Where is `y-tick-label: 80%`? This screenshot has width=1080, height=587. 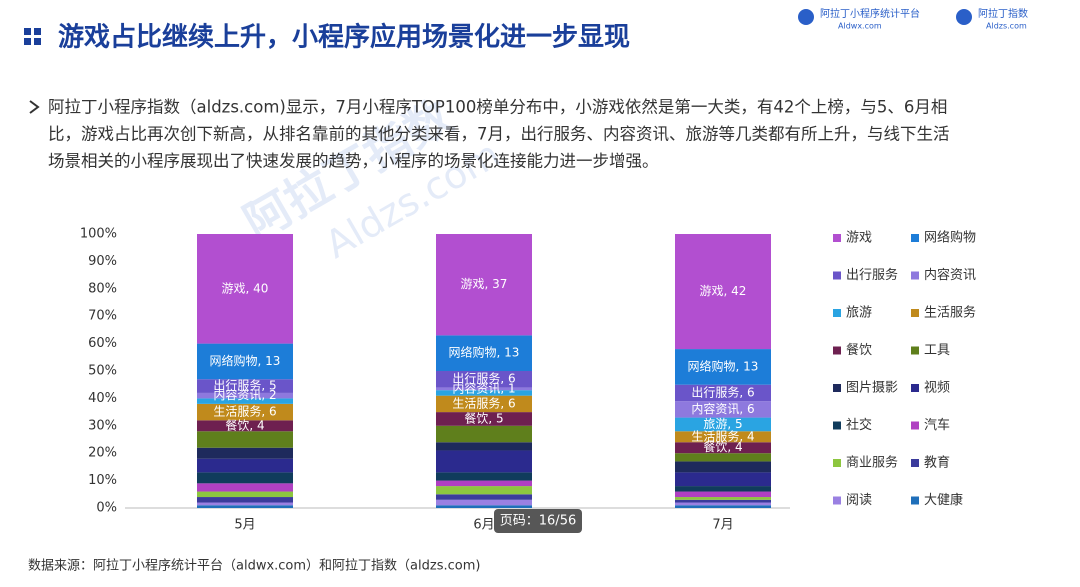
y-tick-label: 80% is located at coordinates (102, 288).